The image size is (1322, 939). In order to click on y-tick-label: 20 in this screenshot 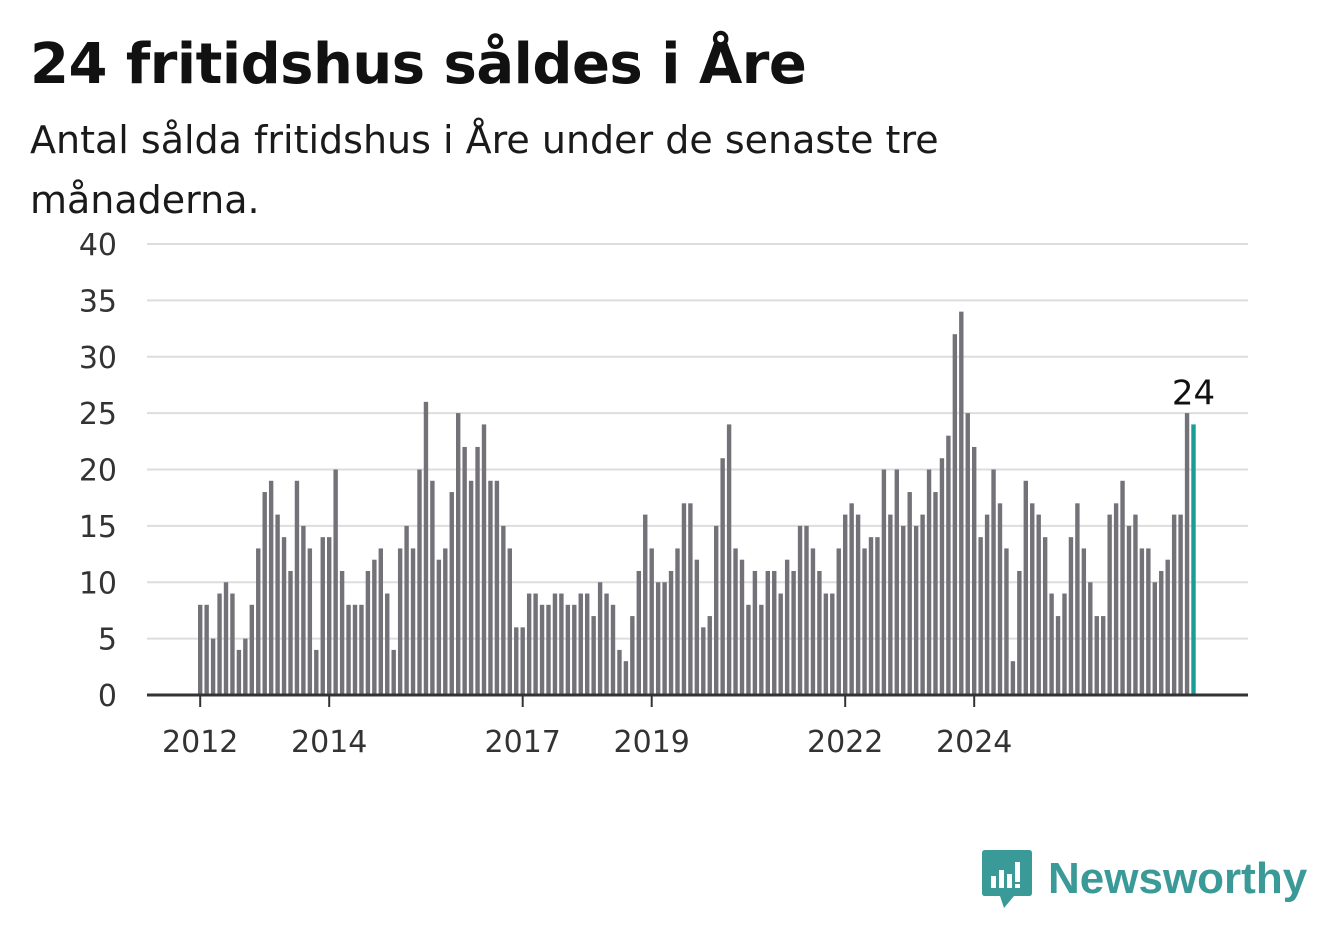, I will do `click(98, 471)`.